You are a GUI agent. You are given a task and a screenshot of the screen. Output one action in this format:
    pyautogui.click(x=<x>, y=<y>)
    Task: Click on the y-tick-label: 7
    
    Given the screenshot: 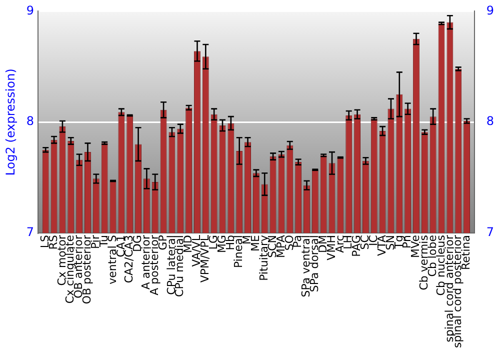 What is the action you would take?
    pyautogui.click(x=30, y=232)
    